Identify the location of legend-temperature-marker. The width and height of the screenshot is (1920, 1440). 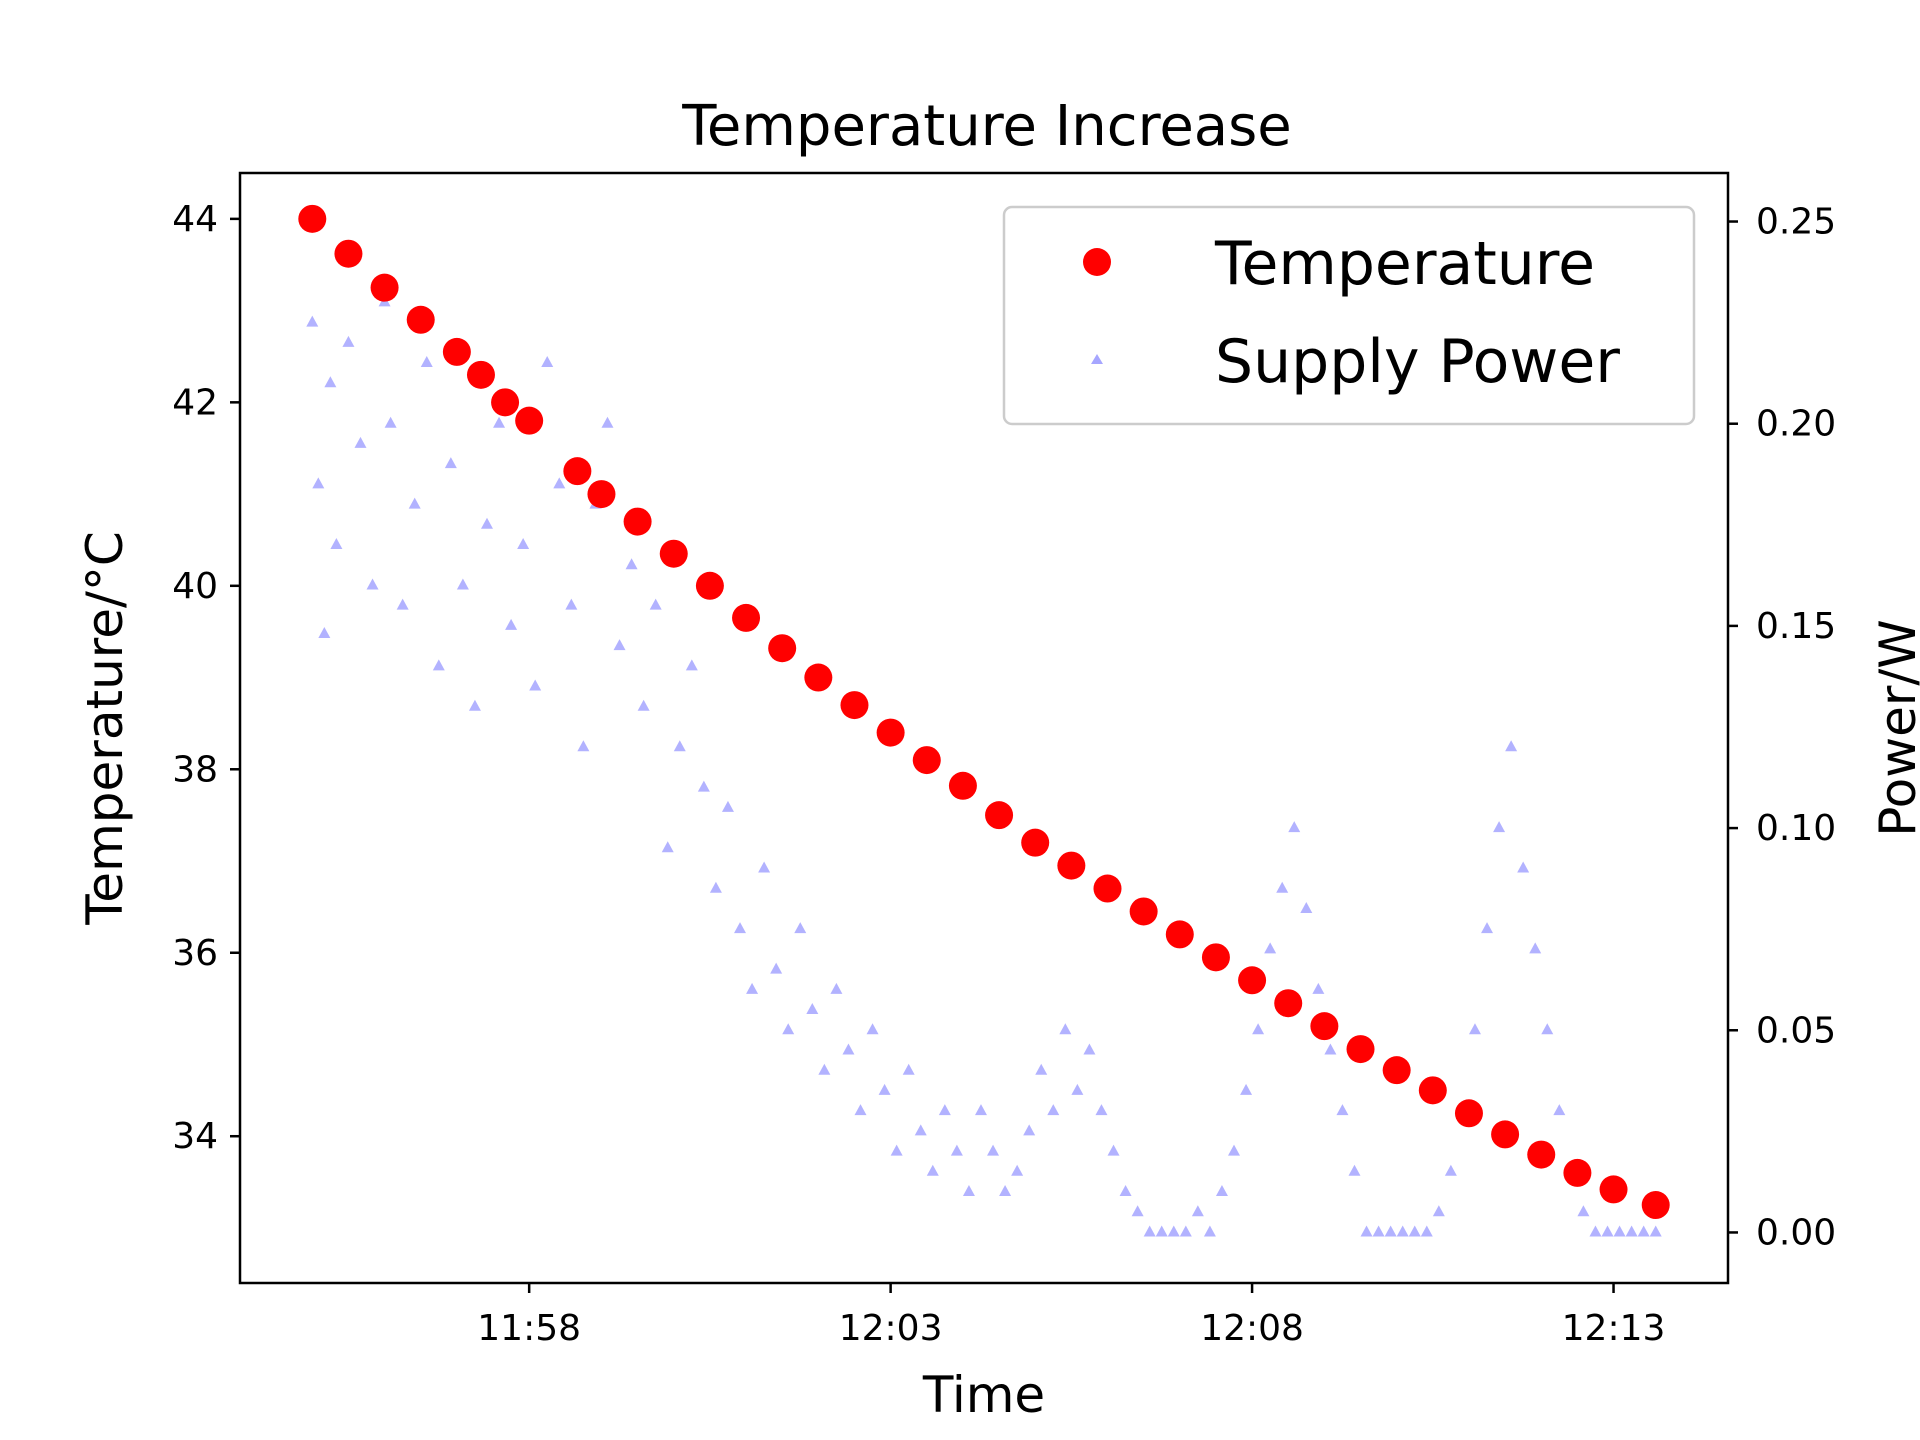
(1097, 262).